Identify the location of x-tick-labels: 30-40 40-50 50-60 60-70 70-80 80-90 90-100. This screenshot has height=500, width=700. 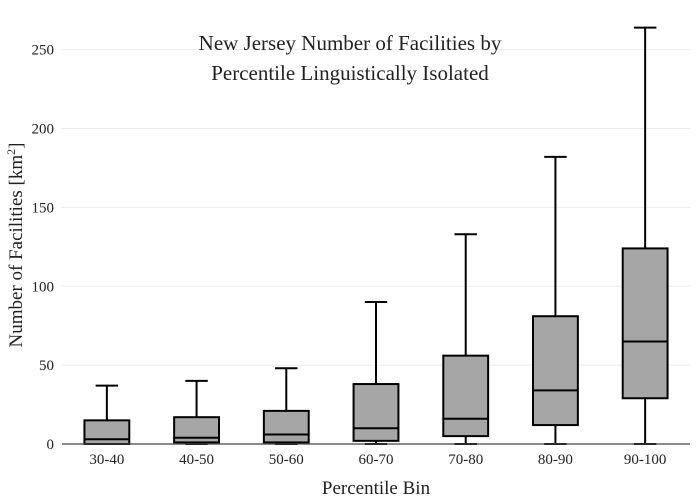
(377, 460).